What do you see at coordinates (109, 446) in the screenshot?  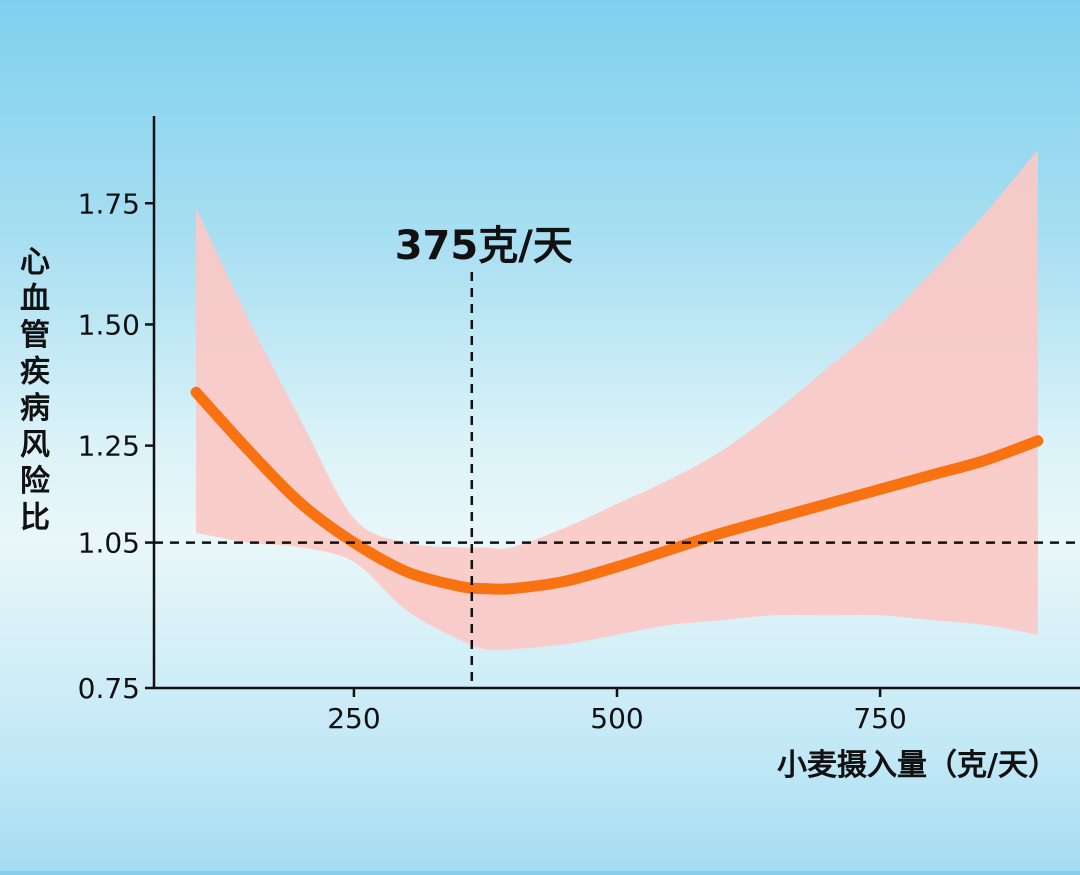 I see `y-tick-label: 1.25` at bounding box center [109, 446].